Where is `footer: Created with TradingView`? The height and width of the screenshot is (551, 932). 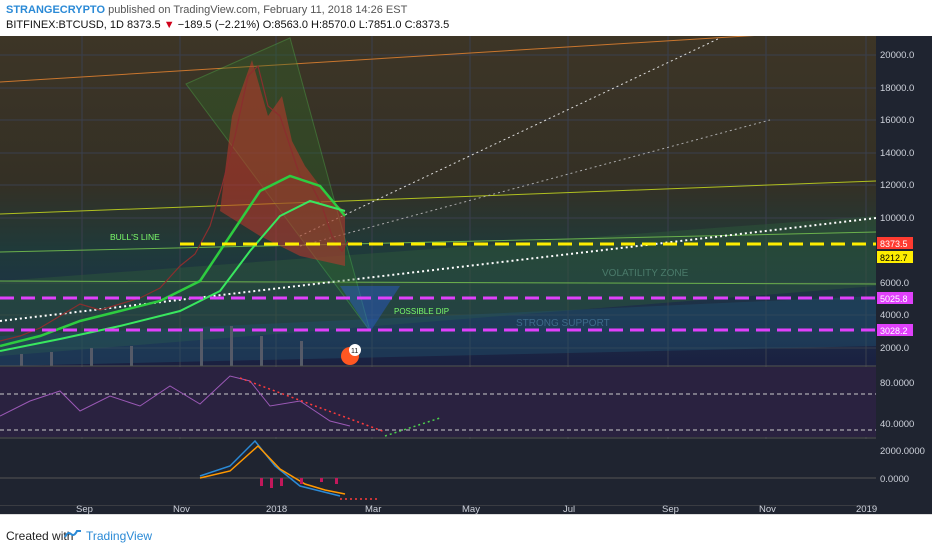
footer: Created with TradingView is located at coordinates (466, 532).